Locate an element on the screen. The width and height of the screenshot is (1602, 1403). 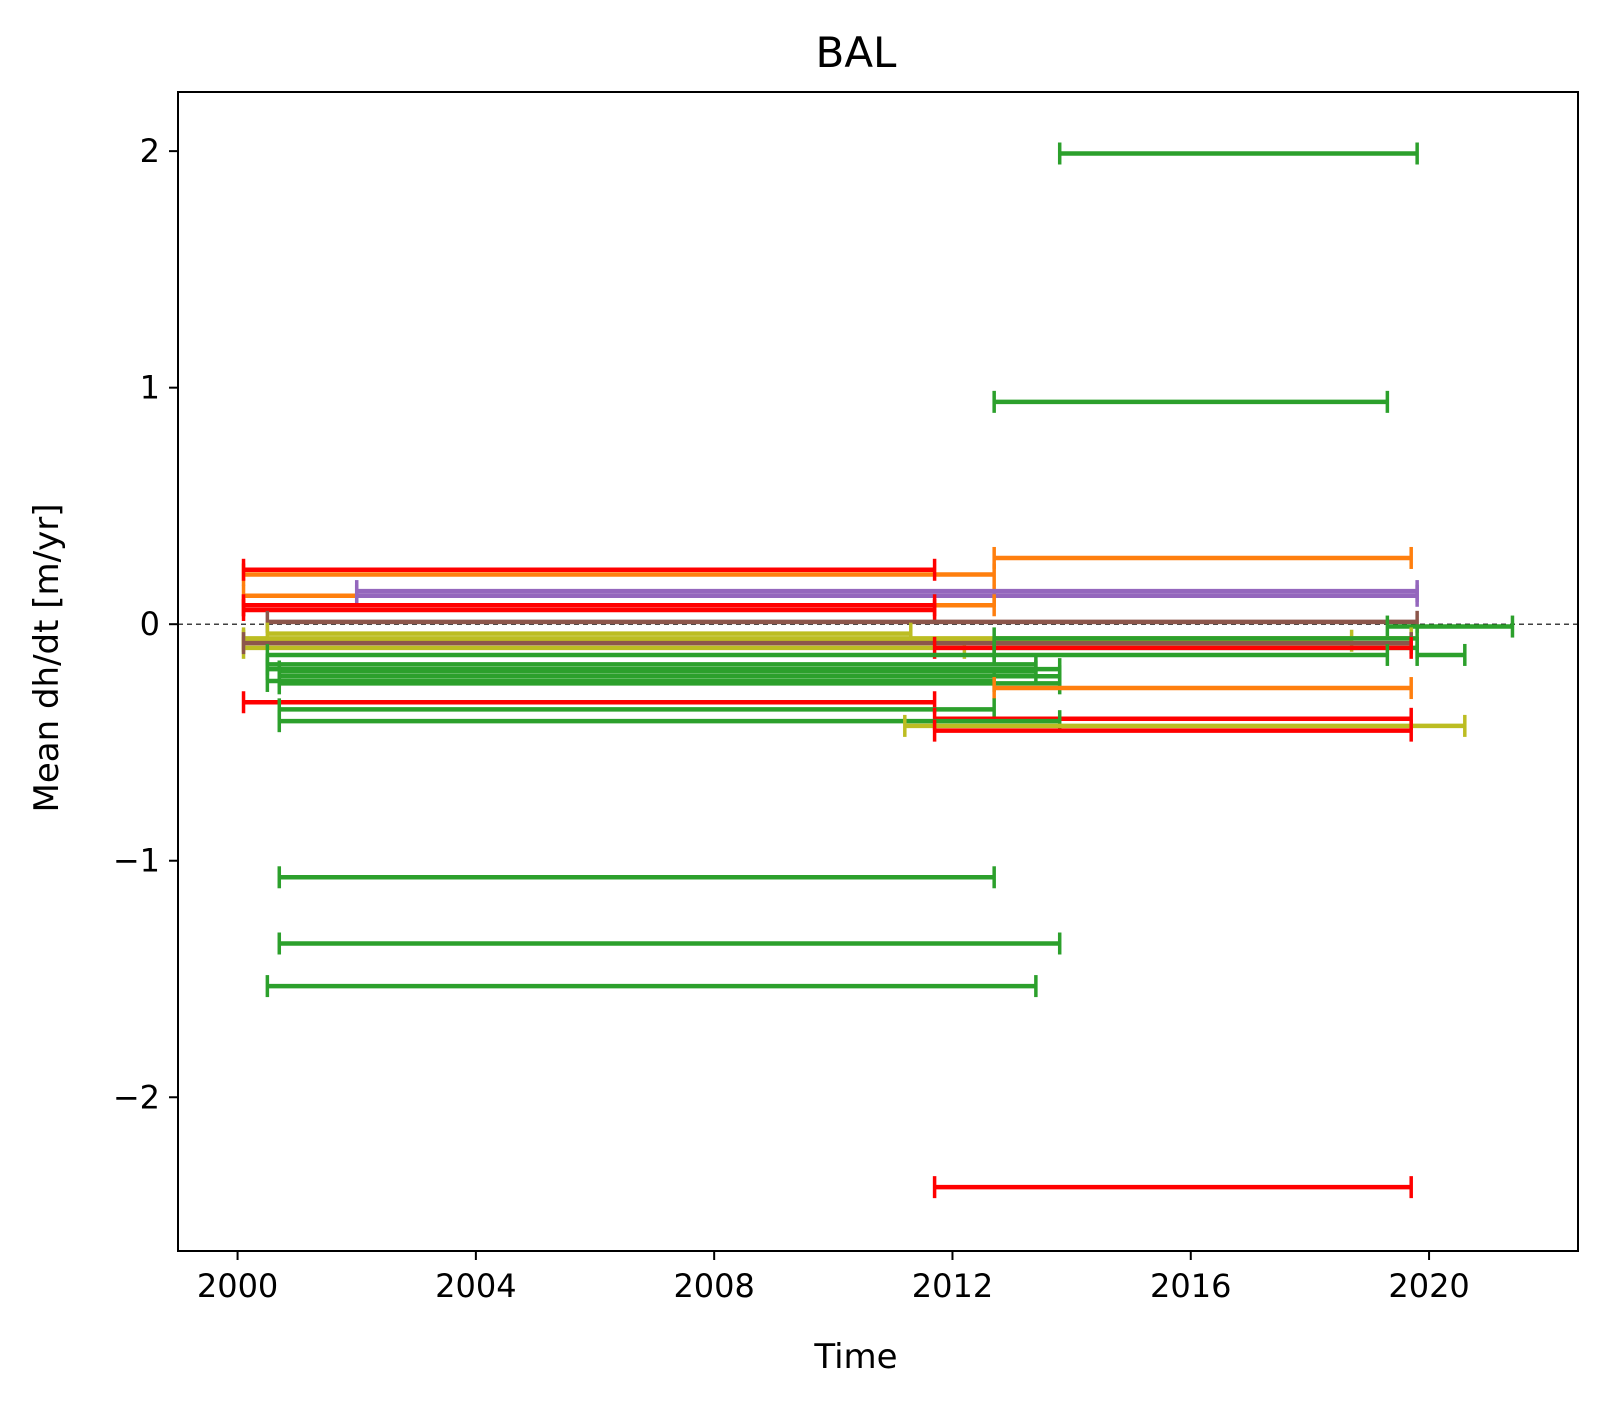
y-tick-label: −2 is located at coordinates (136, 1097).